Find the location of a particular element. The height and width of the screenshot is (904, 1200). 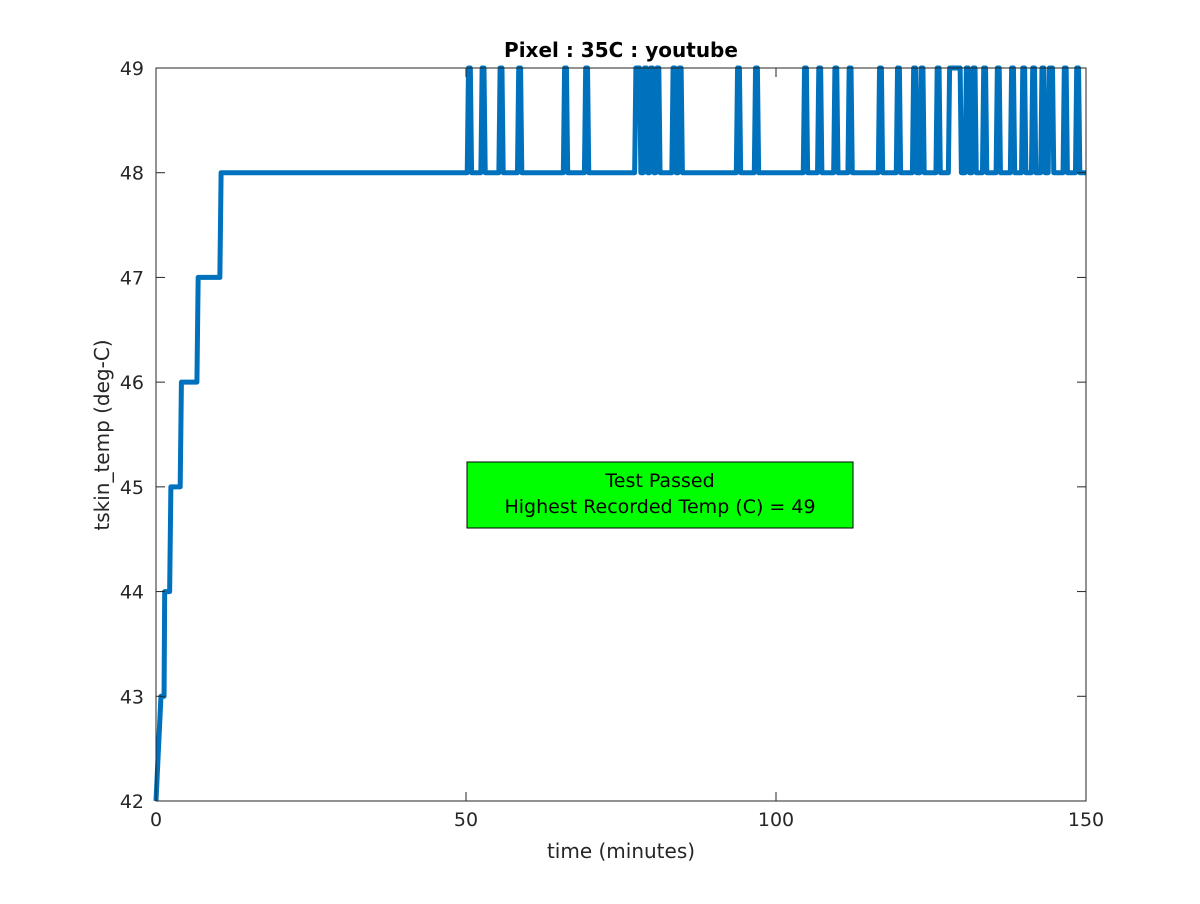

y-tick-label: 46 is located at coordinates (132, 383).